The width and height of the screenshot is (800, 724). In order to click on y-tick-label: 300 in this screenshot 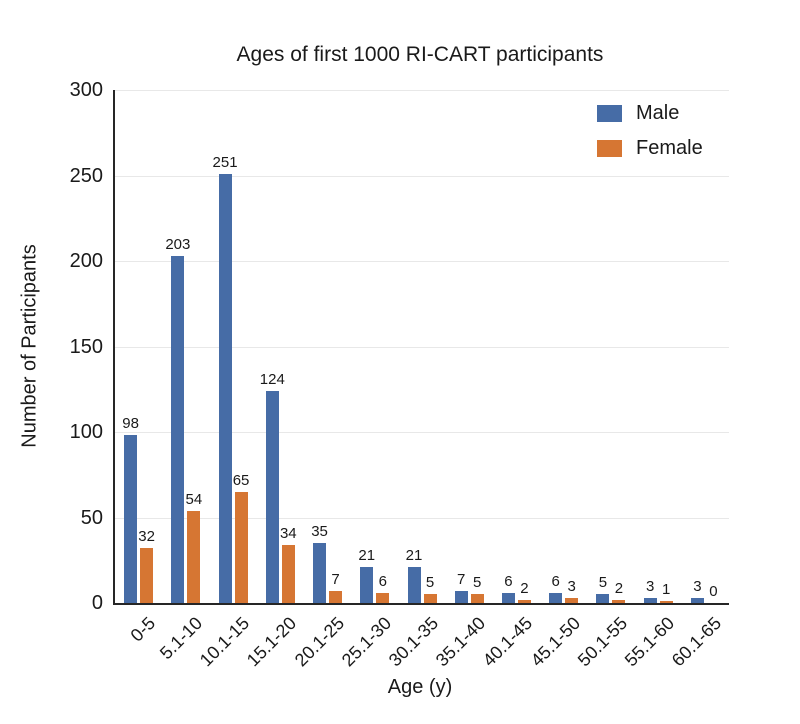, I will do `click(86, 90)`.